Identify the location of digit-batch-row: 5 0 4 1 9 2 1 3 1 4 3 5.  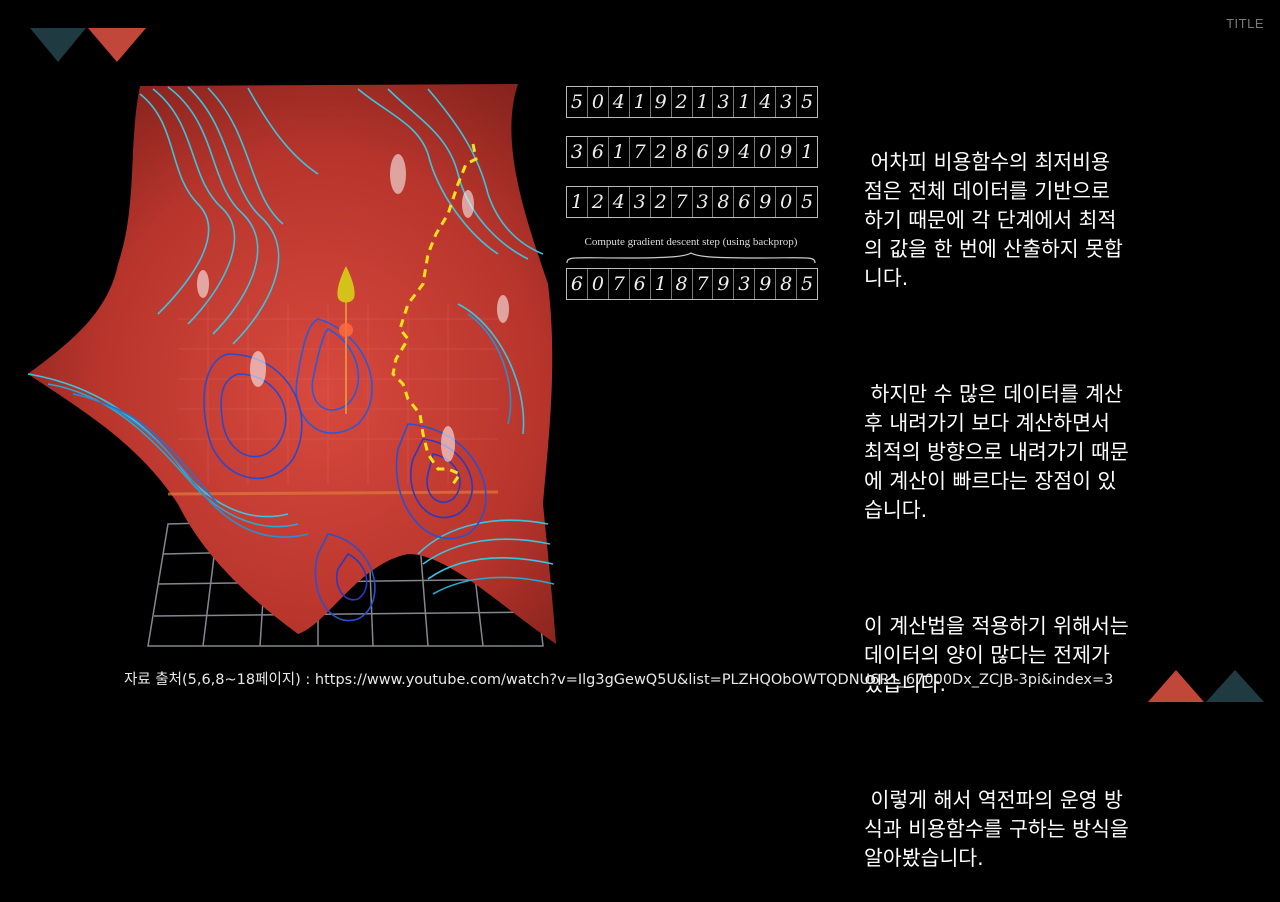
(692, 102).